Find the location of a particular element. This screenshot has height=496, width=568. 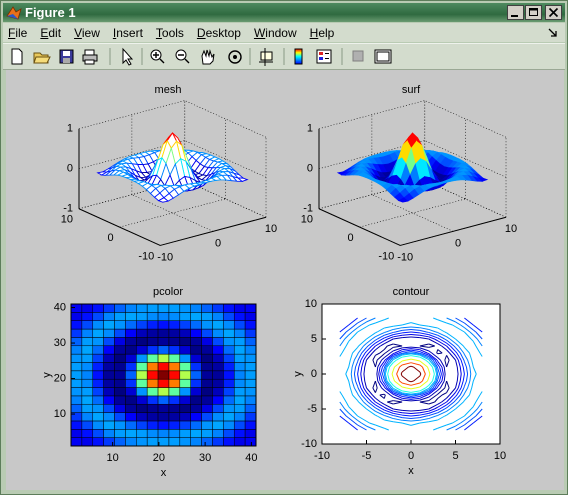

open-file-button is located at coordinates (42, 58).